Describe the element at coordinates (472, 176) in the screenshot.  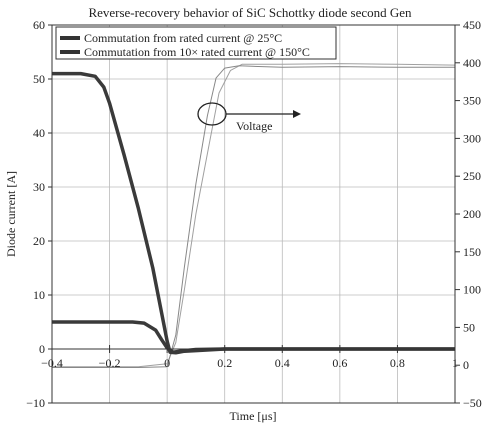
I see `y2-tick-label: 250` at that location.